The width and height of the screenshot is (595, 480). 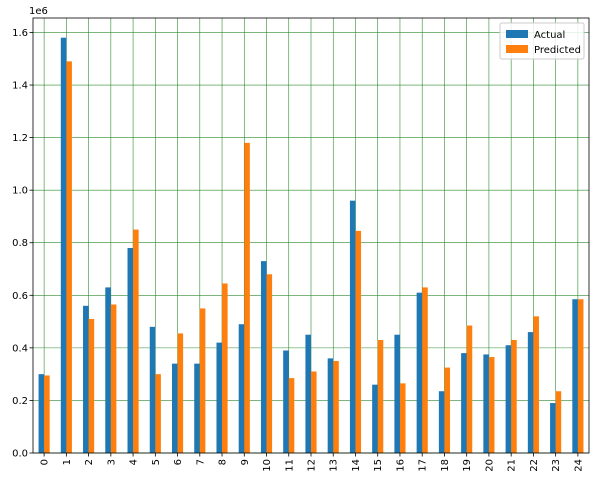 I want to click on x-tick-label: 24, so click(x=578, y=465).